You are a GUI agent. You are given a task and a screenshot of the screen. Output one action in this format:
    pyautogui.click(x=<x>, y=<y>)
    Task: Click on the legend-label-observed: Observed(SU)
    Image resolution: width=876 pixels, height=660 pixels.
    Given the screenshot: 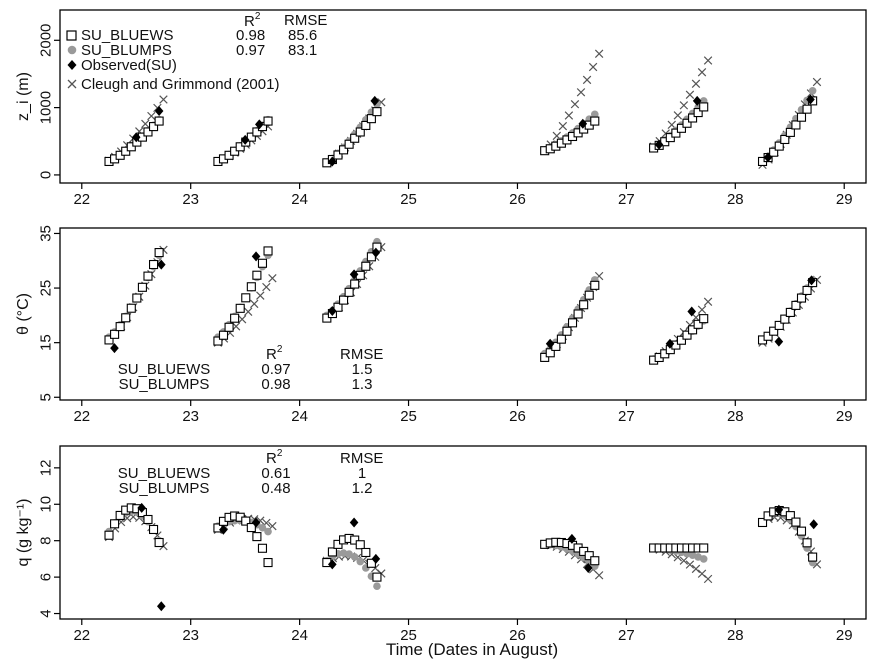 What is the action you would take?
    pyautogui.click(x=129, y=65)
    